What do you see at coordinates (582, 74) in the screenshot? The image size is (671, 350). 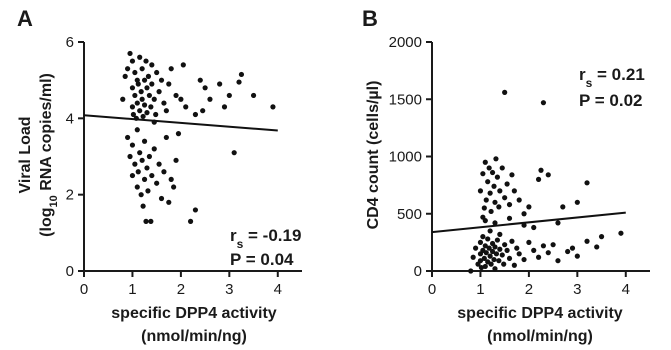 I see `panel-b-r-label: r` at bounding box center [582, 74].